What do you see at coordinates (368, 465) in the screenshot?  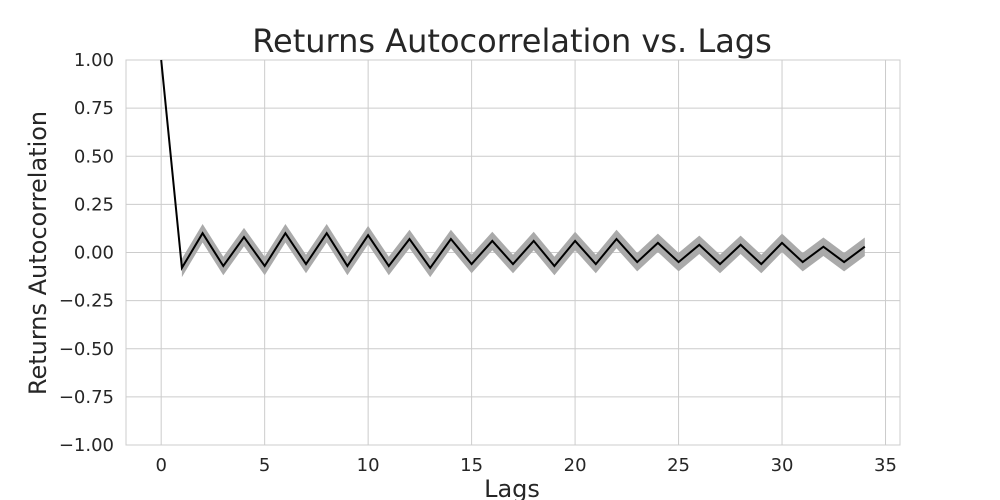 I see `x-tick-label-2: 10` at bounding box center [368, 465].